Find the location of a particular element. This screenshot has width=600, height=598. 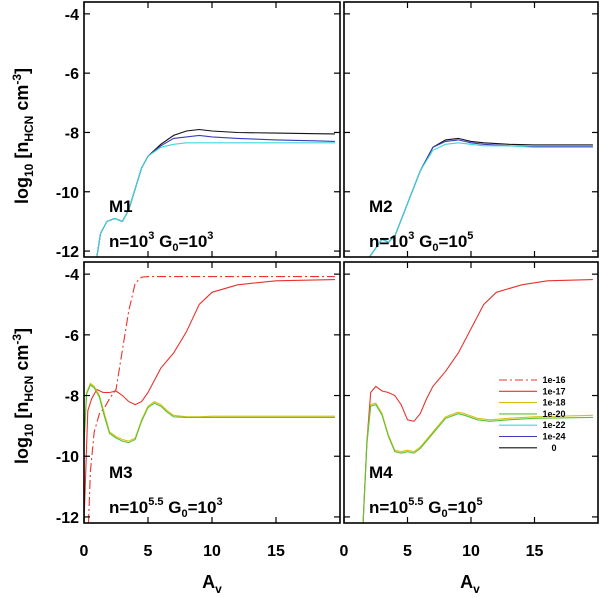

legend-label: 1e-17 is located at coordinates (553, 391).